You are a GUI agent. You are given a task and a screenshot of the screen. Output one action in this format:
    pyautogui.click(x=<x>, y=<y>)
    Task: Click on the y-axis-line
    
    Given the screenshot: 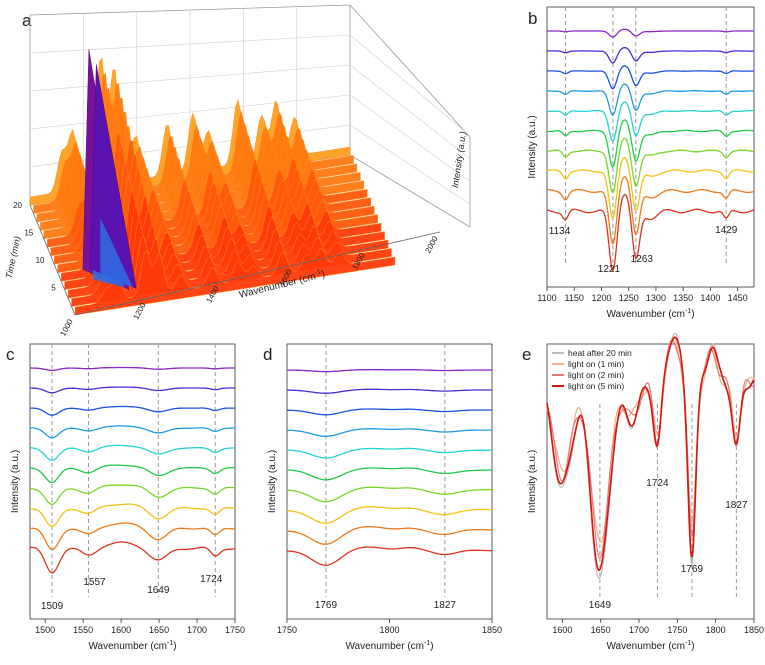 What is the action you would take?
    pyautogui.click(x=52, y=260)
    